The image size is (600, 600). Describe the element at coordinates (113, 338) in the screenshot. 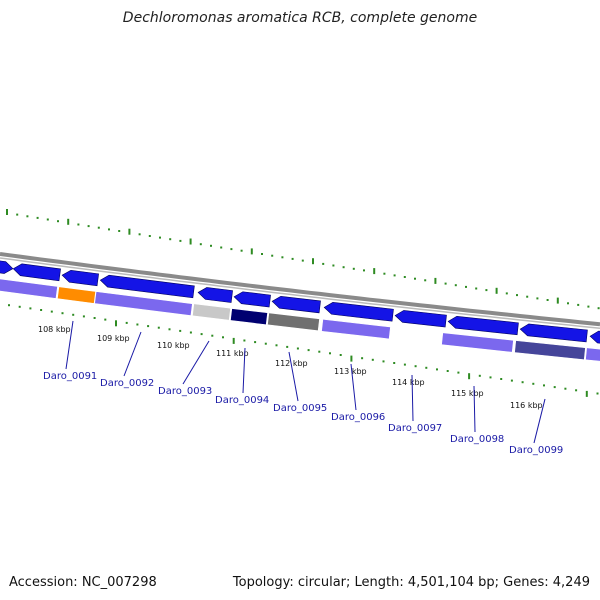

I see `kbp-tick-label: 109 kbp` at that location.